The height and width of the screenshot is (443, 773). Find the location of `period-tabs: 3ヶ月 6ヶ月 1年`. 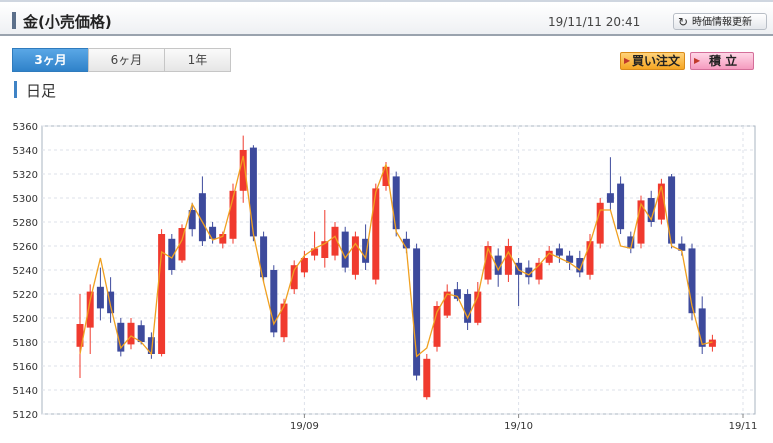

period-tabs: 3ヶ月 6ヶ月 1年 is located at coordinates (121, 60).